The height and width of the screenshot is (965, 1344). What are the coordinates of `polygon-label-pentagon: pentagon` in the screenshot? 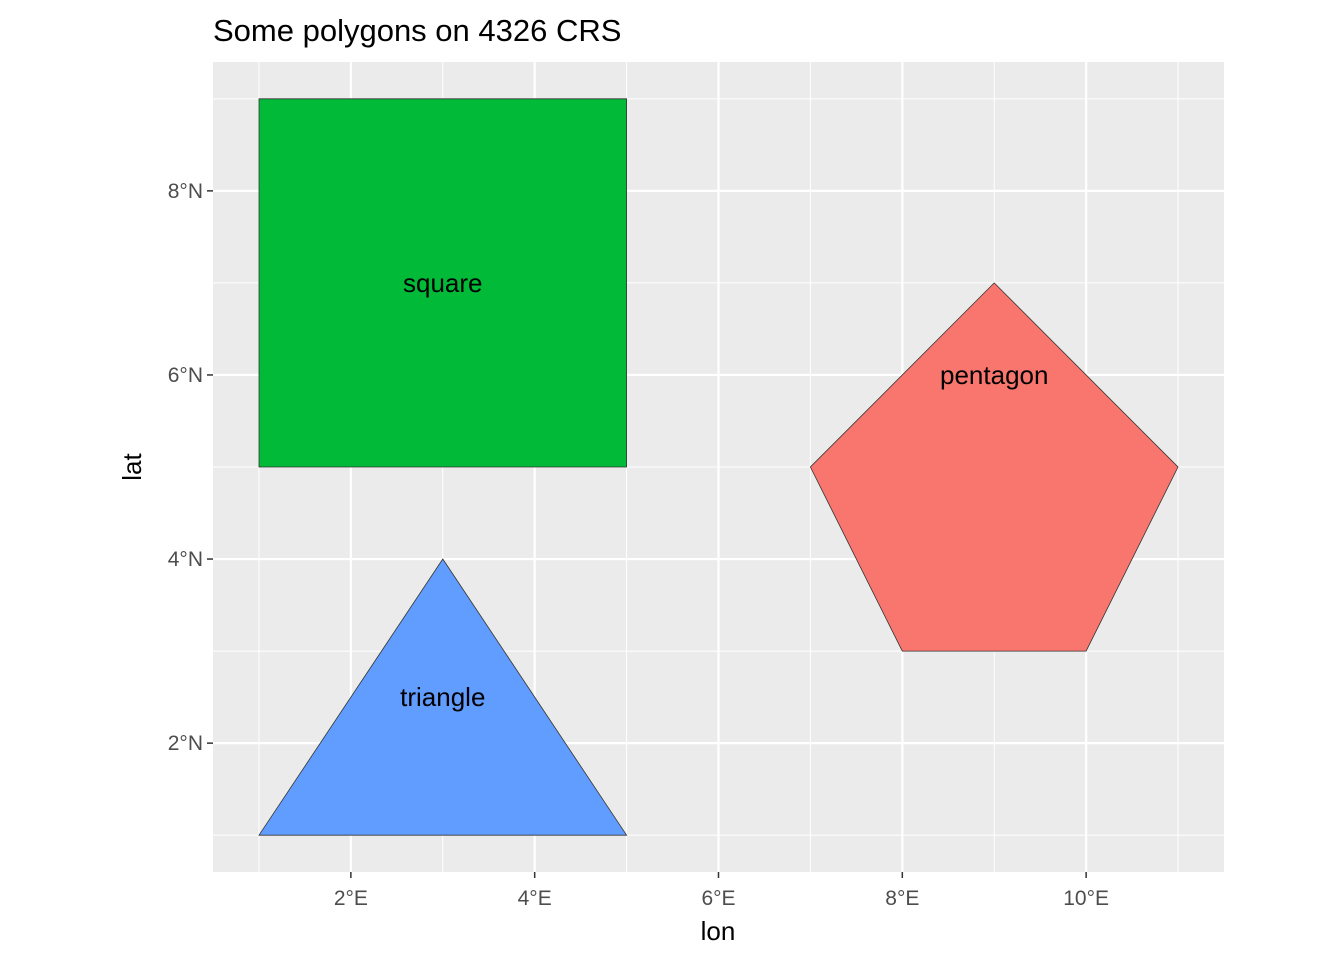 It's located at (994, 375).